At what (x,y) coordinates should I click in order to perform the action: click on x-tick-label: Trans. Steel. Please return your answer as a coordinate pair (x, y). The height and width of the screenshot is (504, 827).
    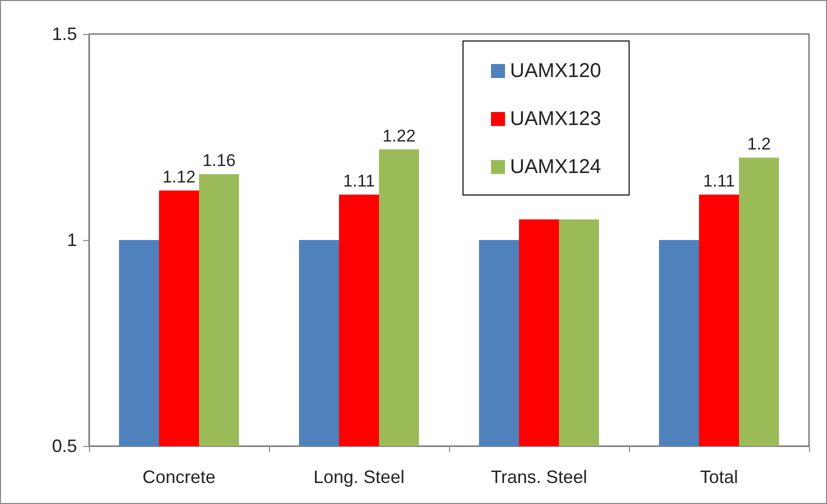
    Looking at the image, I should click on (539, 477).